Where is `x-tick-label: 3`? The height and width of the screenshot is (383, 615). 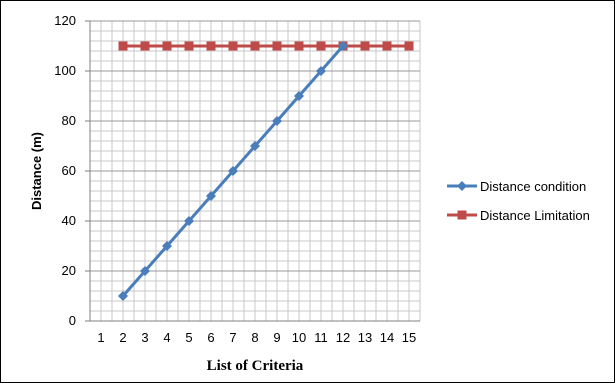
x-tick-label: 3 is located at coordinates (144, 337).